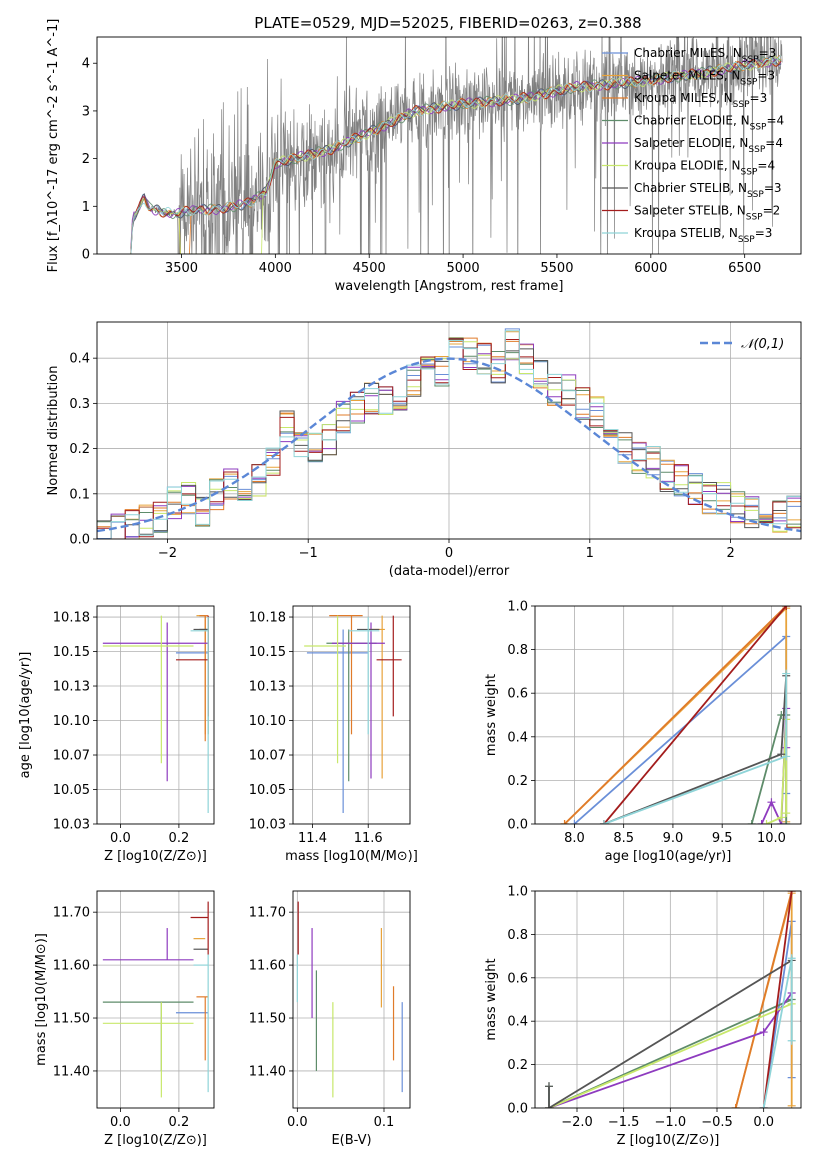  I want to click on x-tick-label: 1, so click(590, 553).